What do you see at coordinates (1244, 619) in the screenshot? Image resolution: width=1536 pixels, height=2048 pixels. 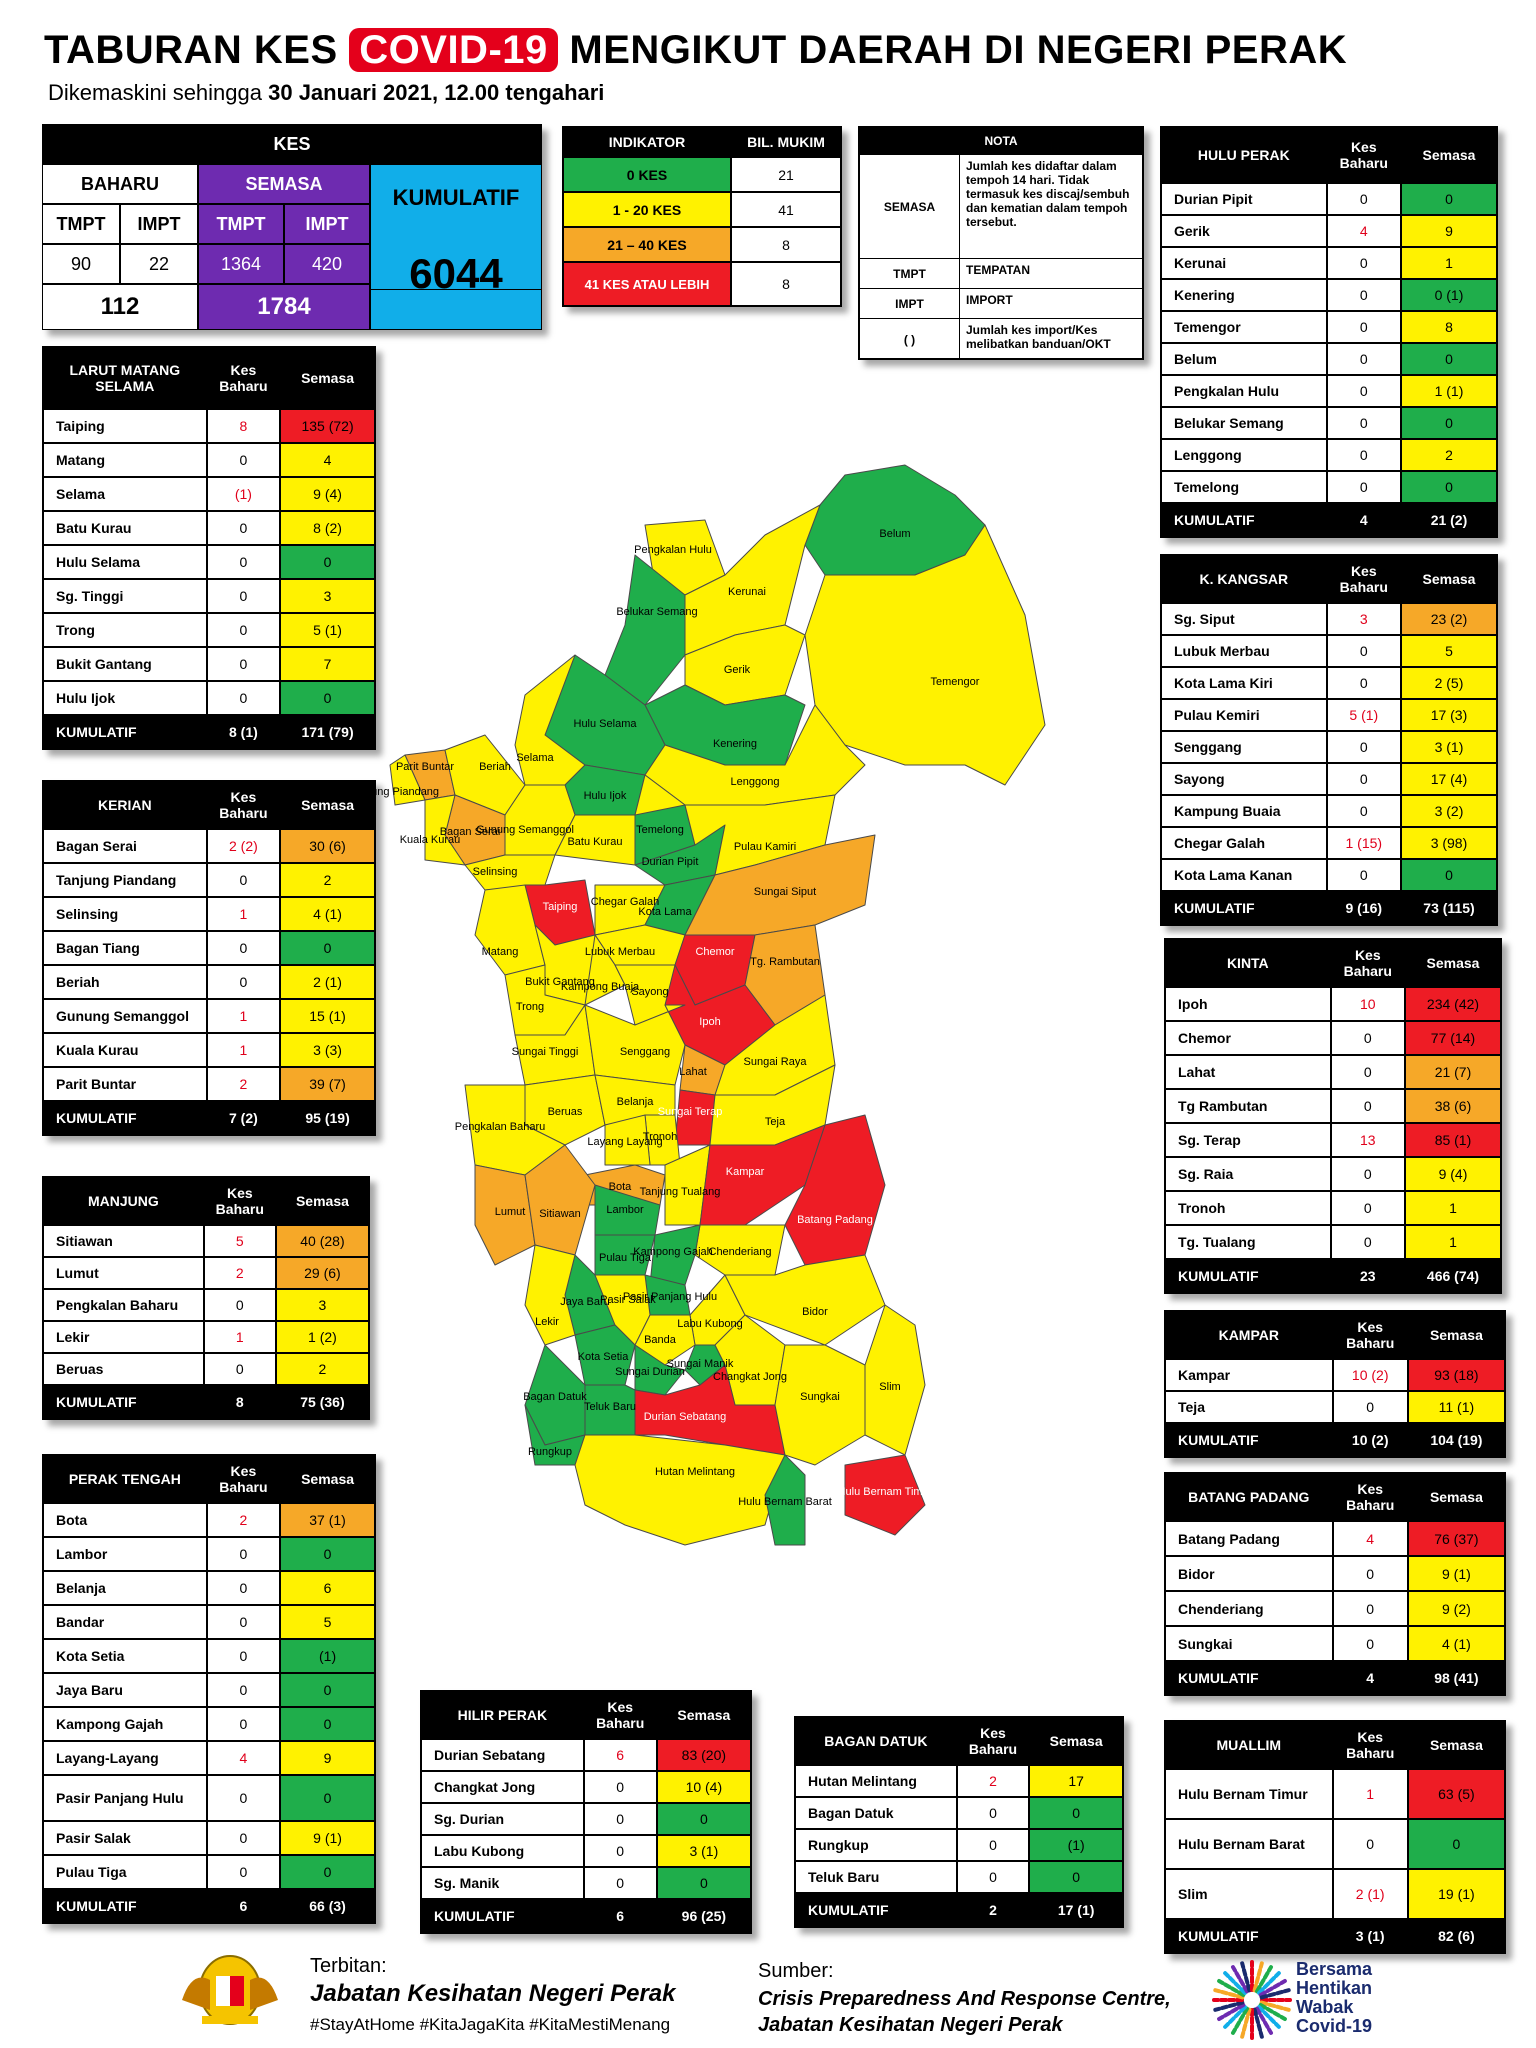 I see `mukim-name: Sg. Siput` at bounding box center [1244, 619].